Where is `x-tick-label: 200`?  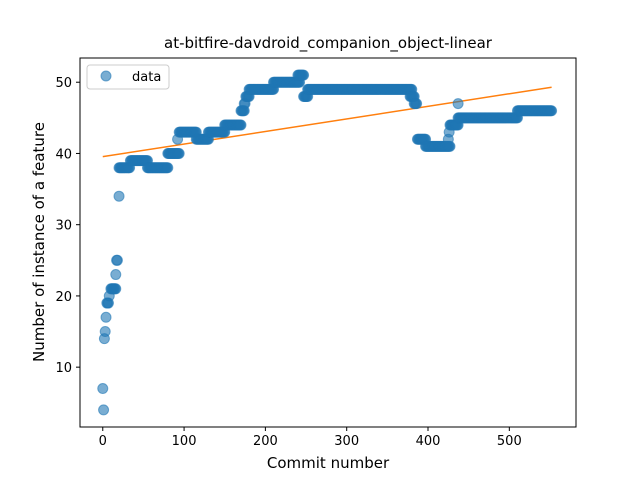
x-tick-label: 200 is located at coordinates (265, 441).